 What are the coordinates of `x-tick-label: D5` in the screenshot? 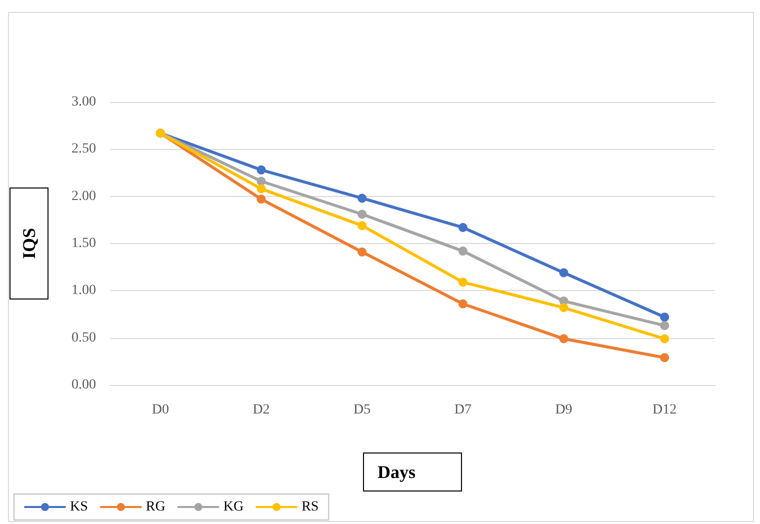 It's located at (362, 410).